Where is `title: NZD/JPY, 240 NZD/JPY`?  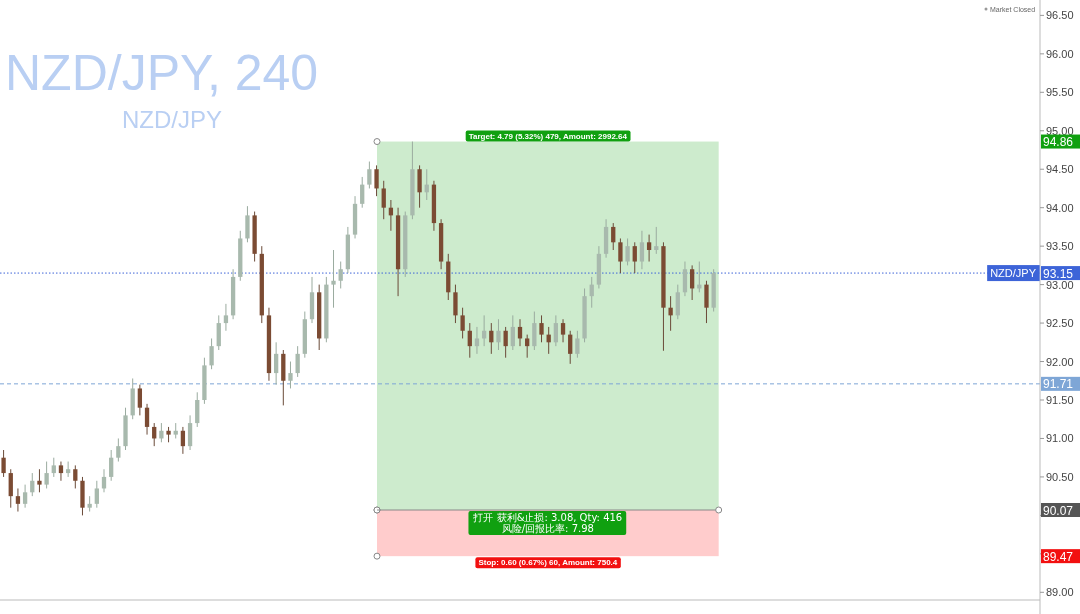
title: NZD/JPY, 240 NZD/JPY is located at coordinates (162, 89).